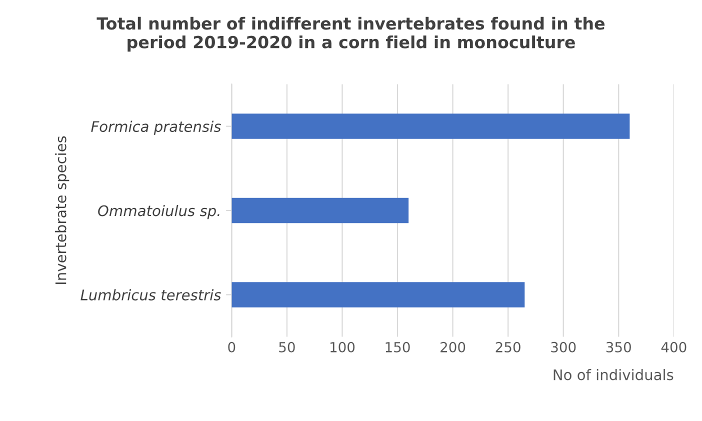 This screenshot has width=702, height=421. Describe the element at coordinates (398, 347) in the screenshot. I see `x-tick-label: 150` at that location.